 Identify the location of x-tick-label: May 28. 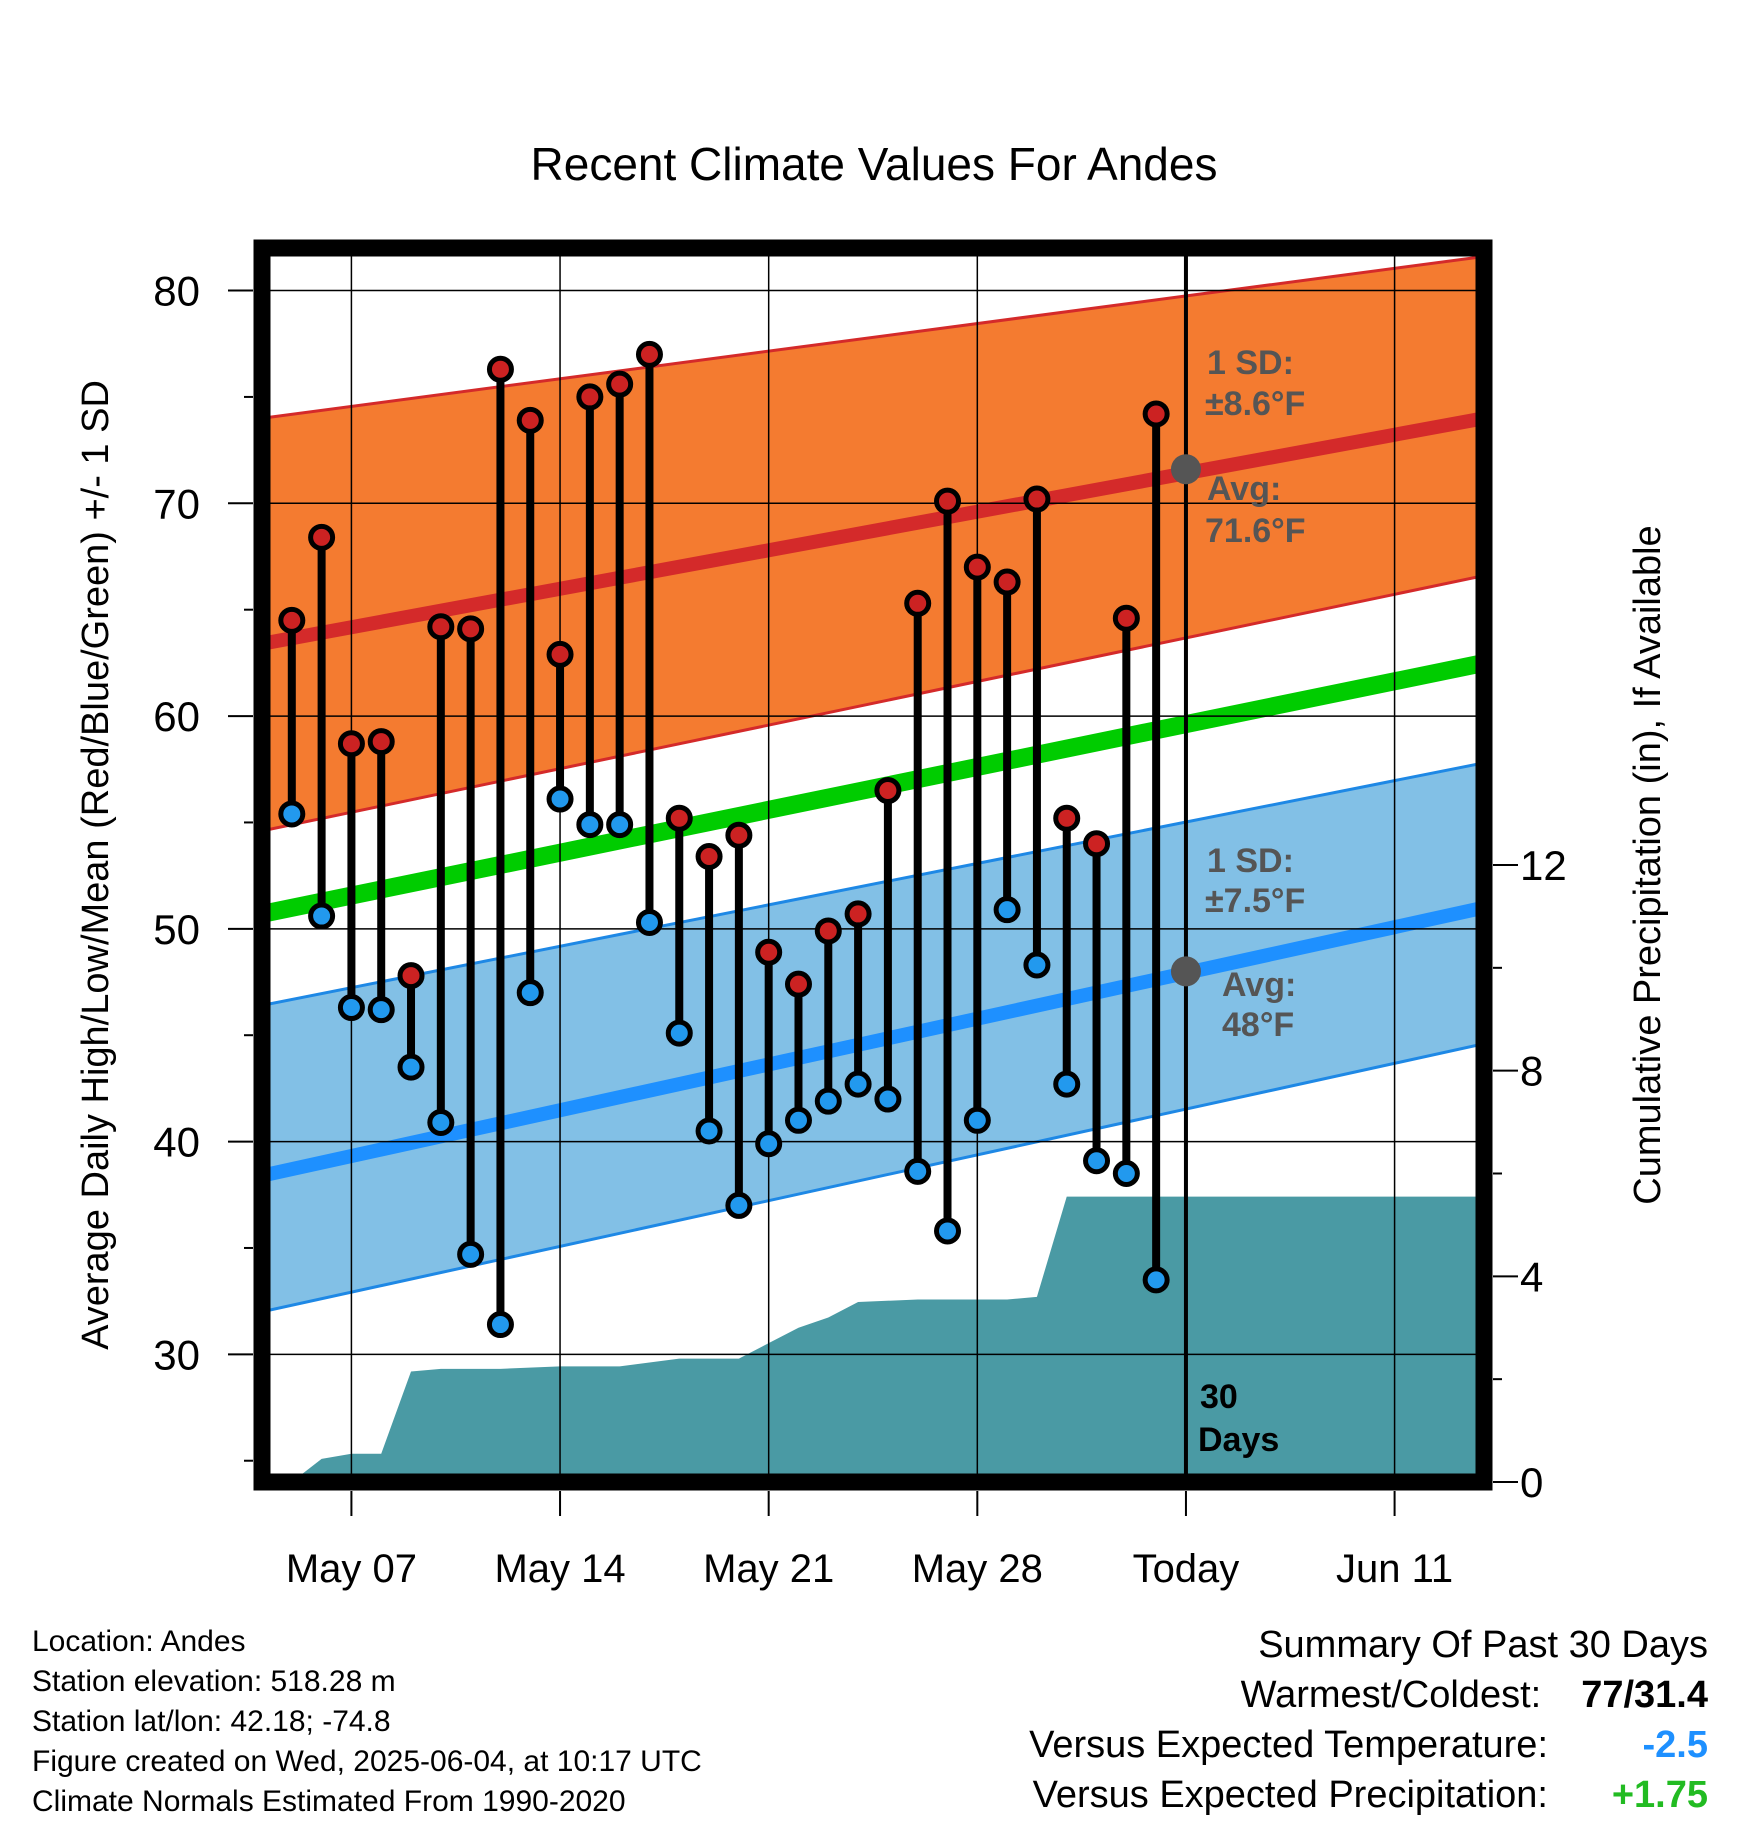
(977, 1569).